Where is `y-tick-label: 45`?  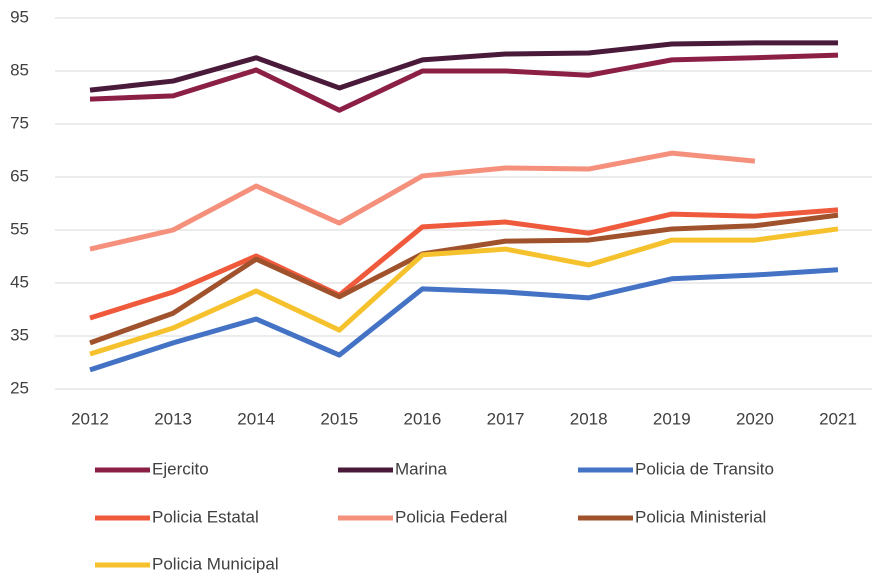 y-tick-label: 45 is located at coordinates (19, 281).